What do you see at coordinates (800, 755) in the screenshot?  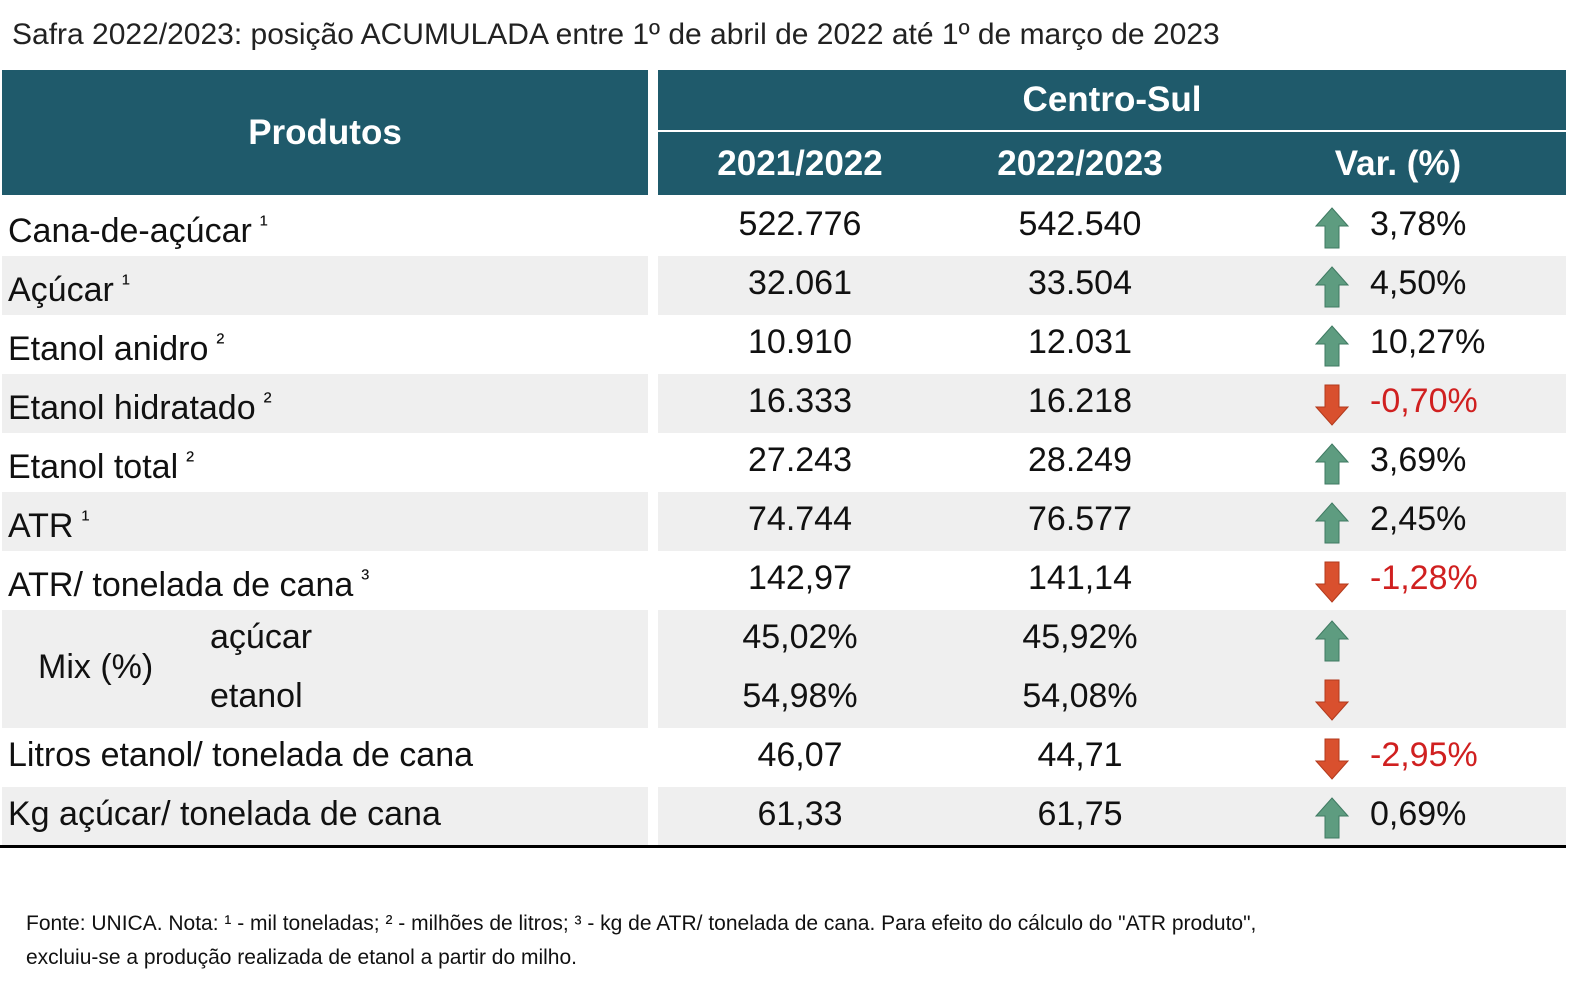 I see `value: 46,07` at bounding box center [800, 755].